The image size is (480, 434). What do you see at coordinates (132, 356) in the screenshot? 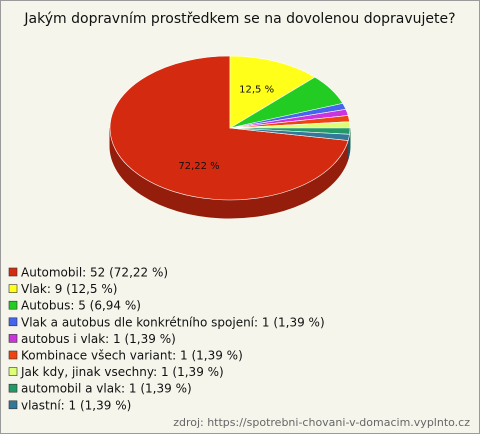
I see `legend-label: Kombinace všech variant: 1 (1,39 %)` at bounding box center [132, 356].